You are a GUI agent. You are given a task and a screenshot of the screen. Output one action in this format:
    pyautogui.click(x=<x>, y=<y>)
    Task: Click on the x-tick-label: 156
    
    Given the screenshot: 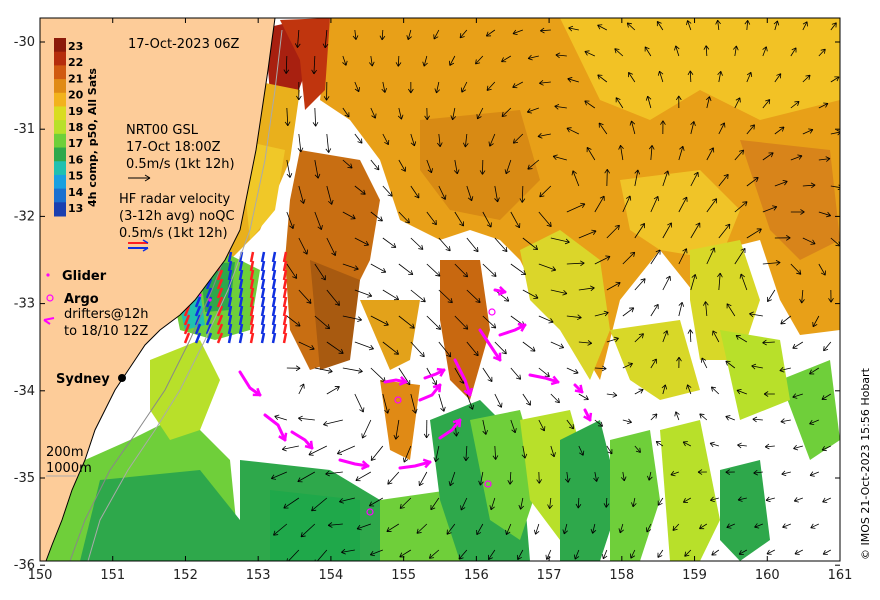 What is the action you would take?
    pyautogui.click(x=476, y=575)
    